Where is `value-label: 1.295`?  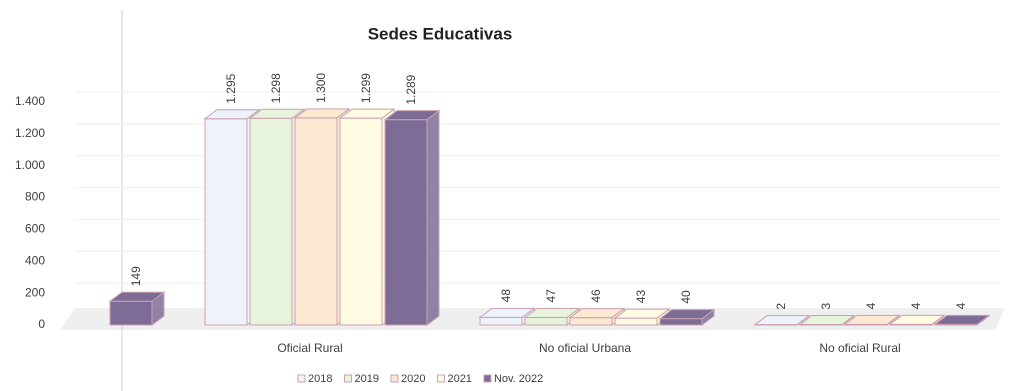 value-label: 1.295 is located at coordinates (231, 88).